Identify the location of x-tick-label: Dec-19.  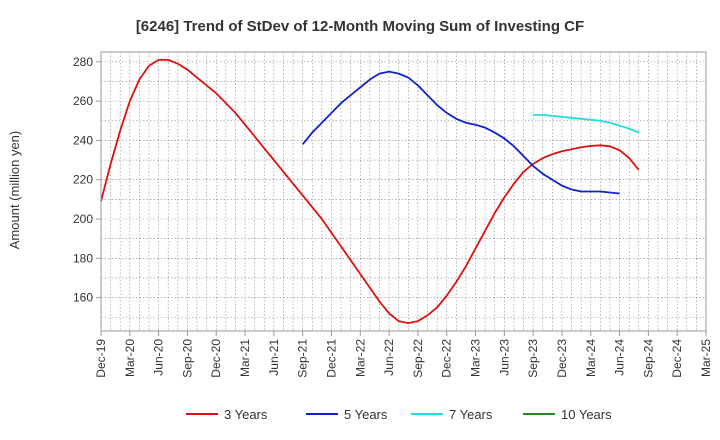
(101, 358).